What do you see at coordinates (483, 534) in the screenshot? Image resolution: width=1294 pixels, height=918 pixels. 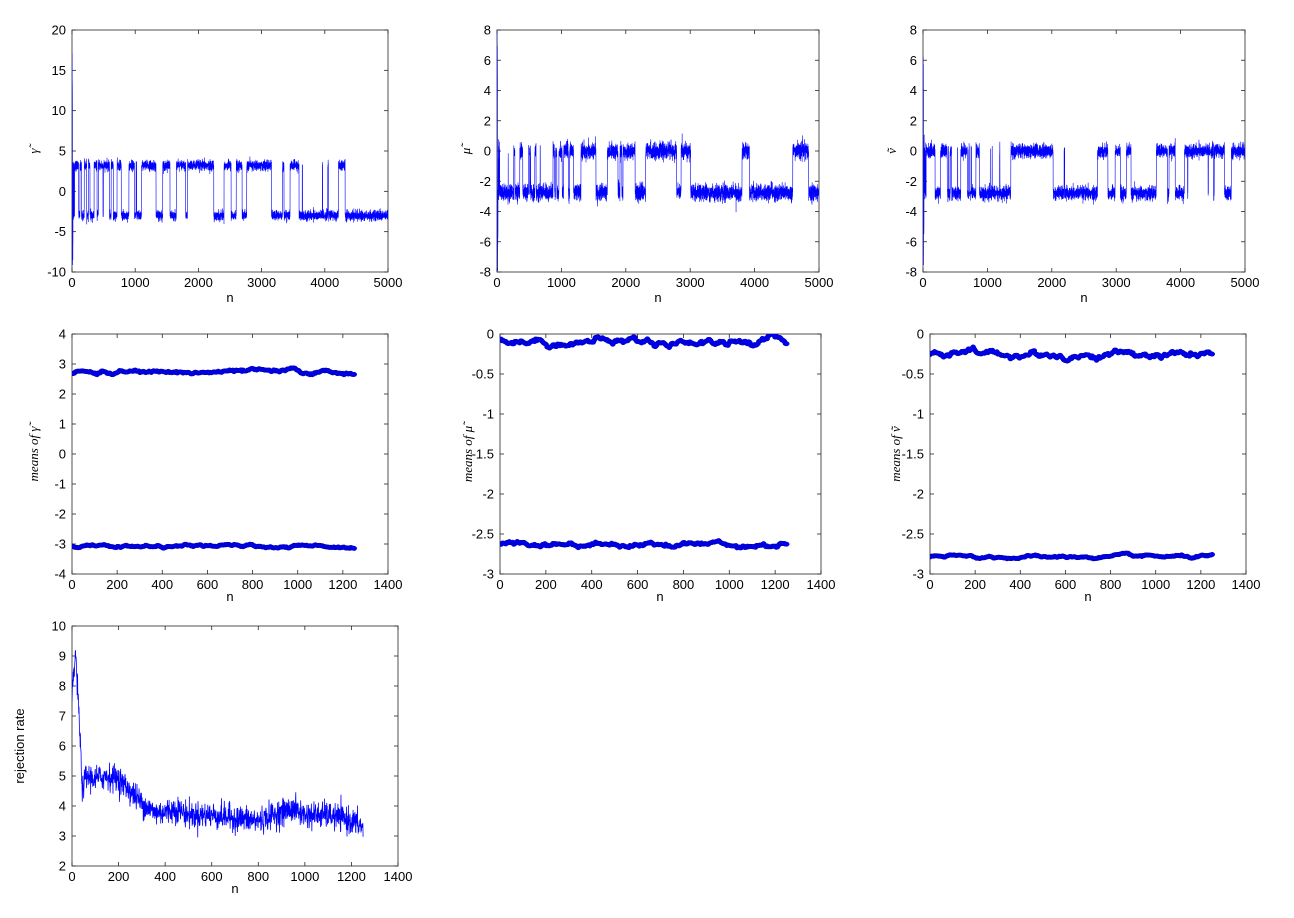 I see `y-tick-label: -2.5` at bounding box center [483, 534].